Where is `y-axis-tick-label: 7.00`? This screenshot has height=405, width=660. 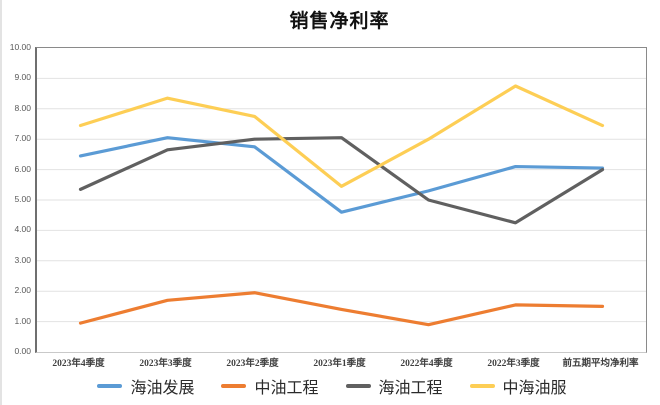
y-axis-tick-label: 7.00 is located at coordinates (22, 138).